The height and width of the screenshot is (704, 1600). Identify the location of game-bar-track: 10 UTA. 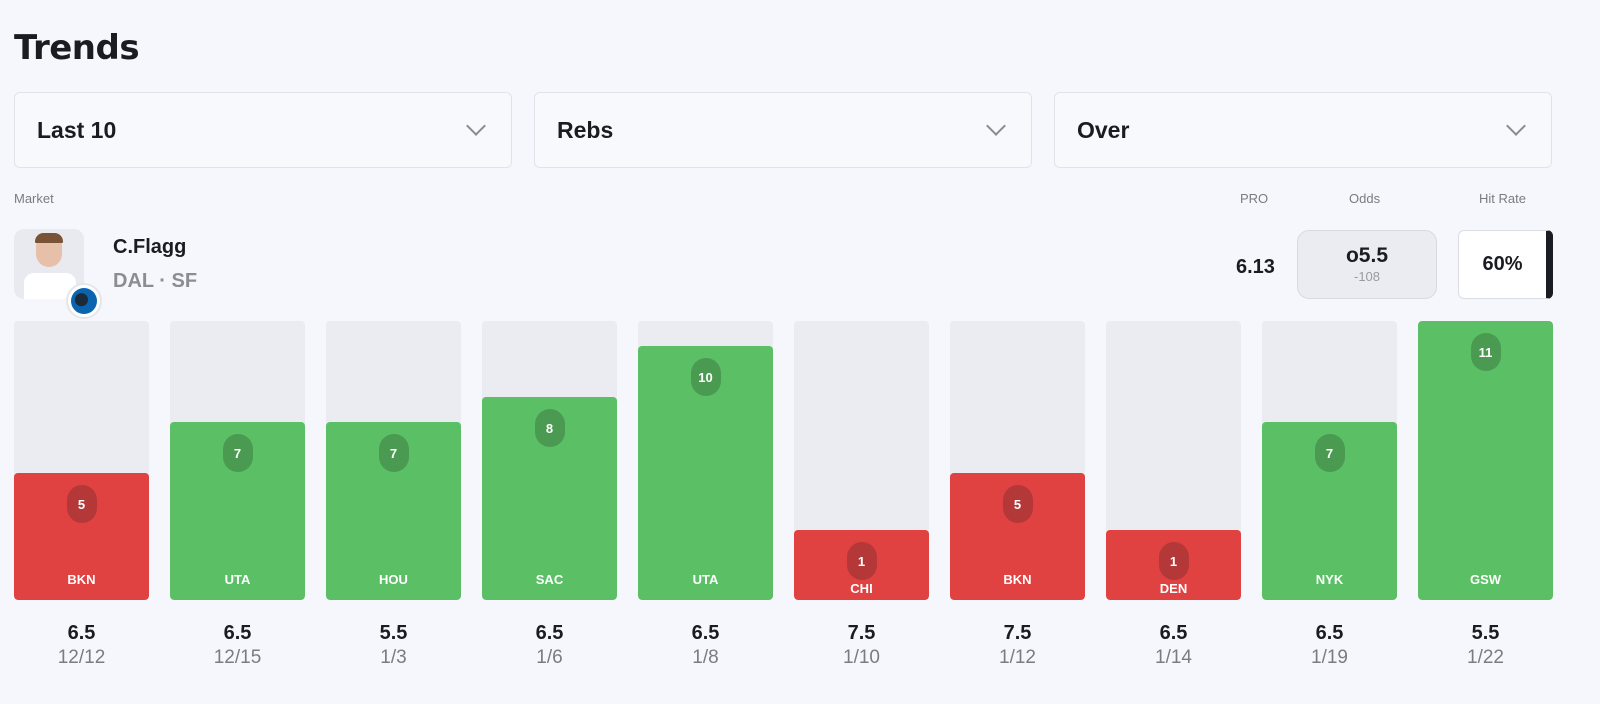
(705, 460).